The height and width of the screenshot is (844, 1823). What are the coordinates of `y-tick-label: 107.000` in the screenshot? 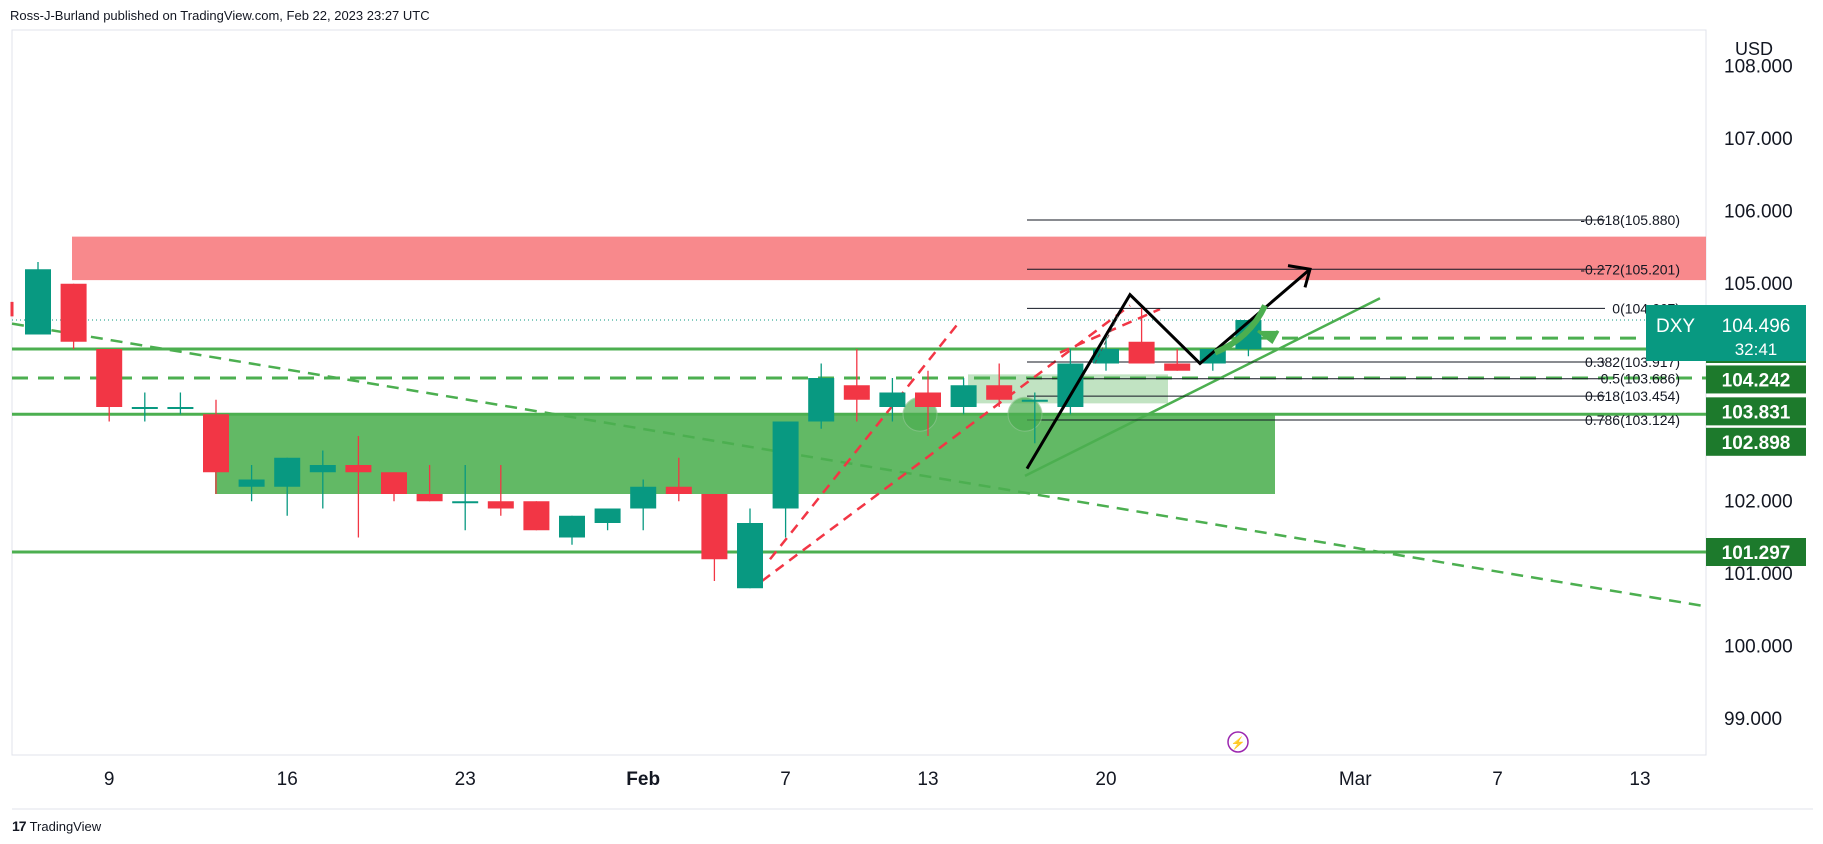 It's located at (1758, 139).